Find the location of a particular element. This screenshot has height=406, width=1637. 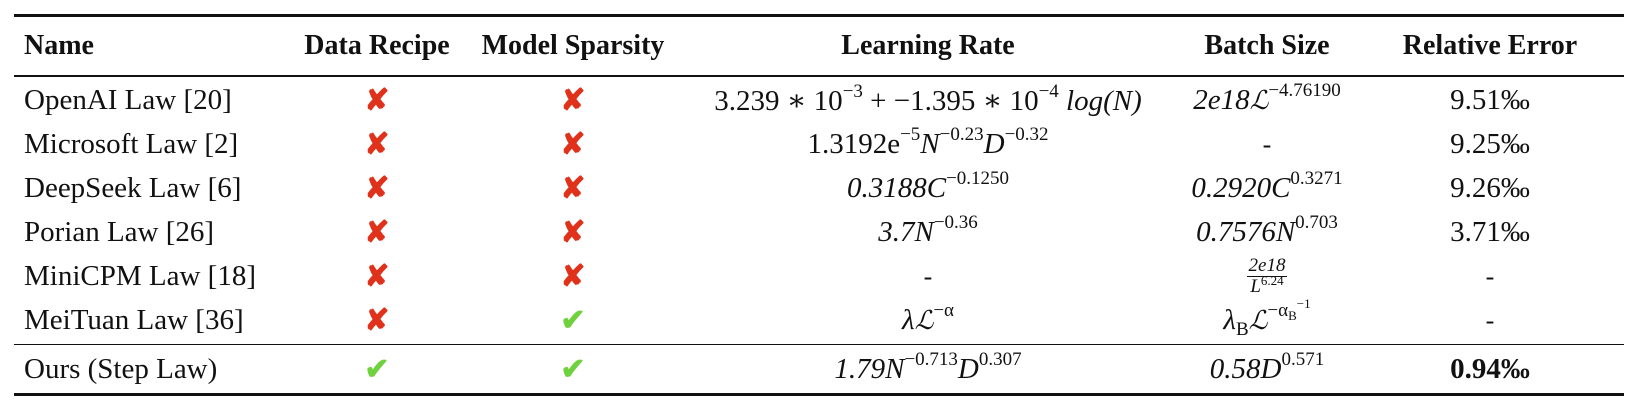

row-name: OpenAI Law [20] is located at coordinates (128, 100).